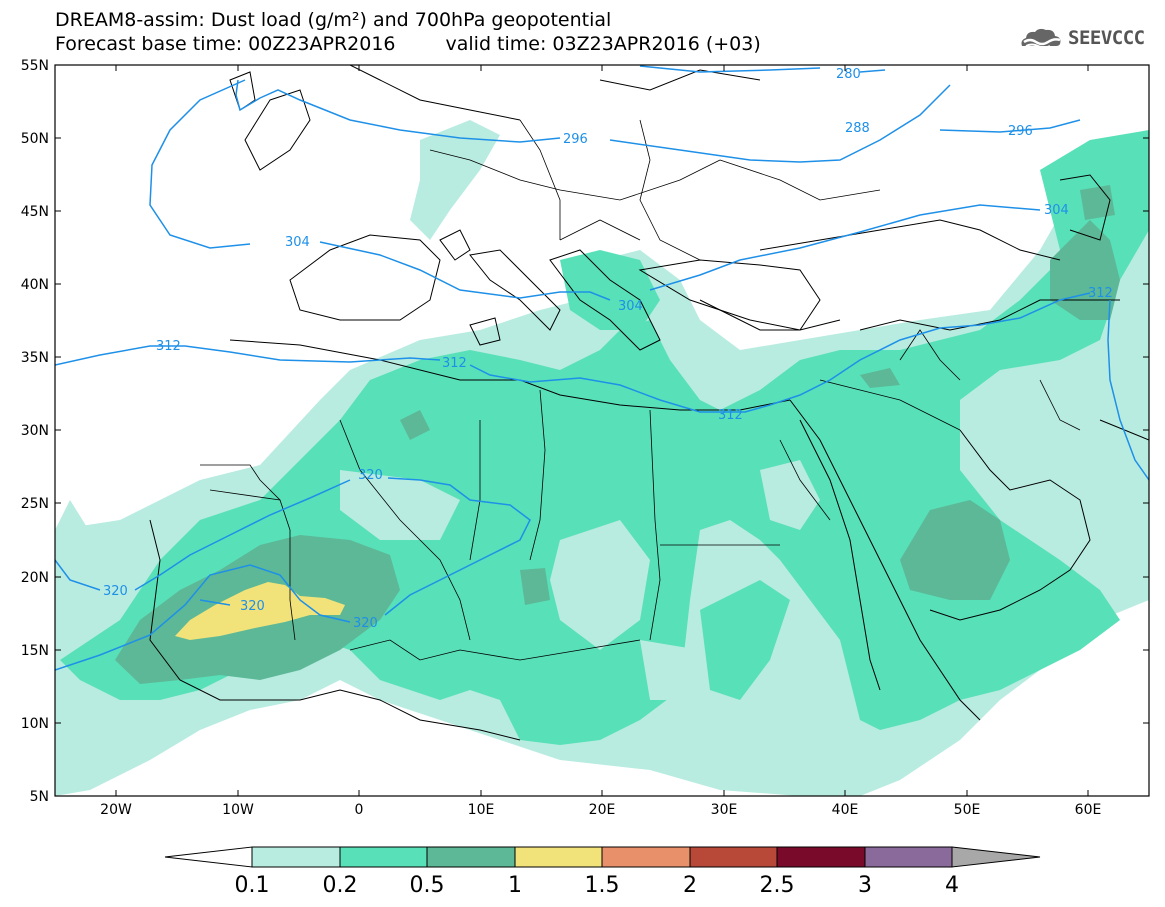 Image resolution: width=1165 pixels, height=907 pixels. What do you see at coordinates (116, 810) in the screenshot?
I see `lon-label: 20W` at bounding box center [116, 810].